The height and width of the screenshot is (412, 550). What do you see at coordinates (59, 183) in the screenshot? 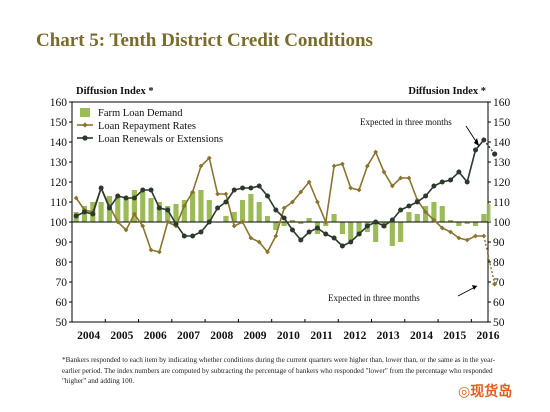
I see `y-tick-label-left: 120` at bounding box center [59, 183].